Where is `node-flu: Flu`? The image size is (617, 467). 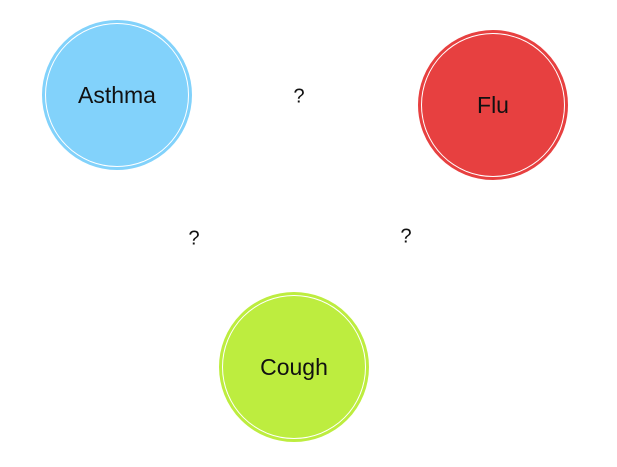 node-flu: Flu is located at coordinates (493, 105).